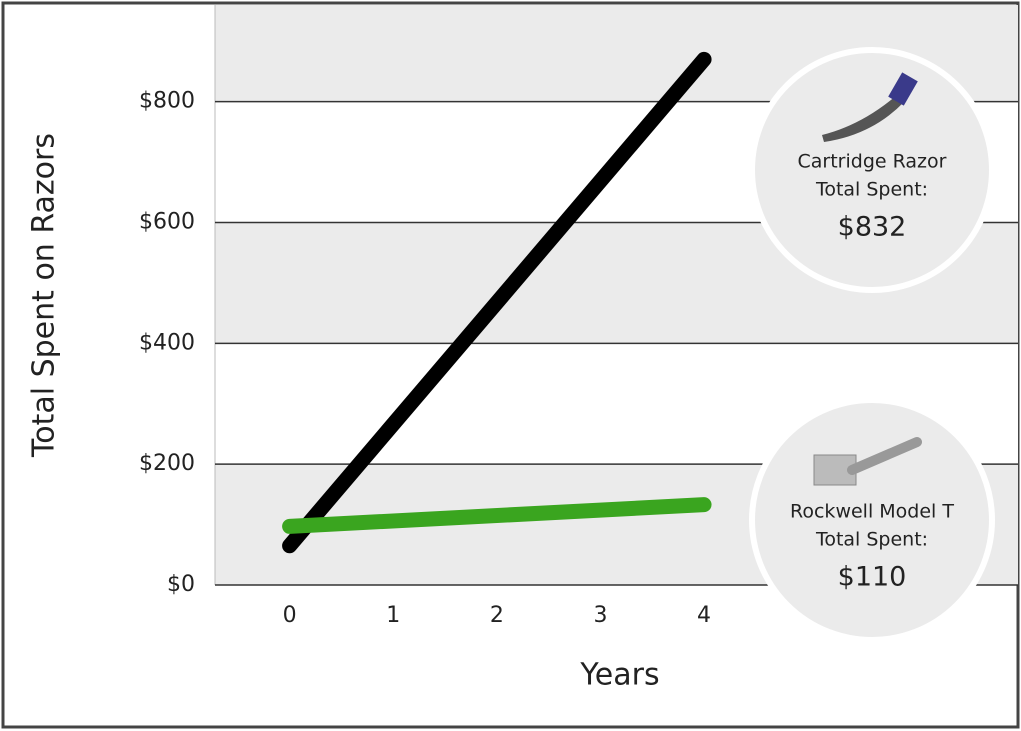 This screenshot has width=1021, height=731. I want to click on razor-handle, so click(884, 456).